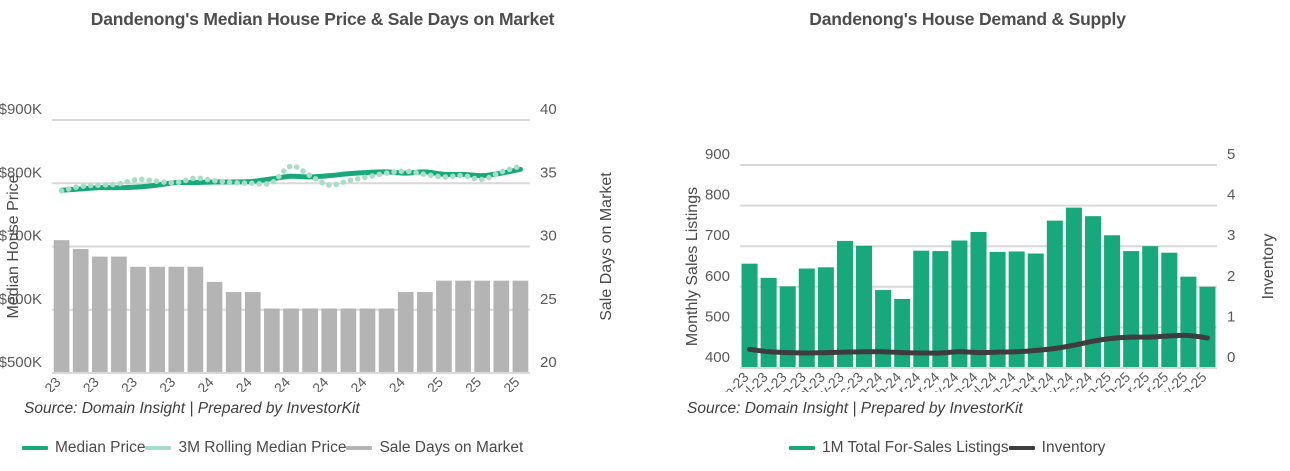 The image size is (1290, 471). I want to click on y2-axis-title: Sale Days on Market, so click(606, 246).